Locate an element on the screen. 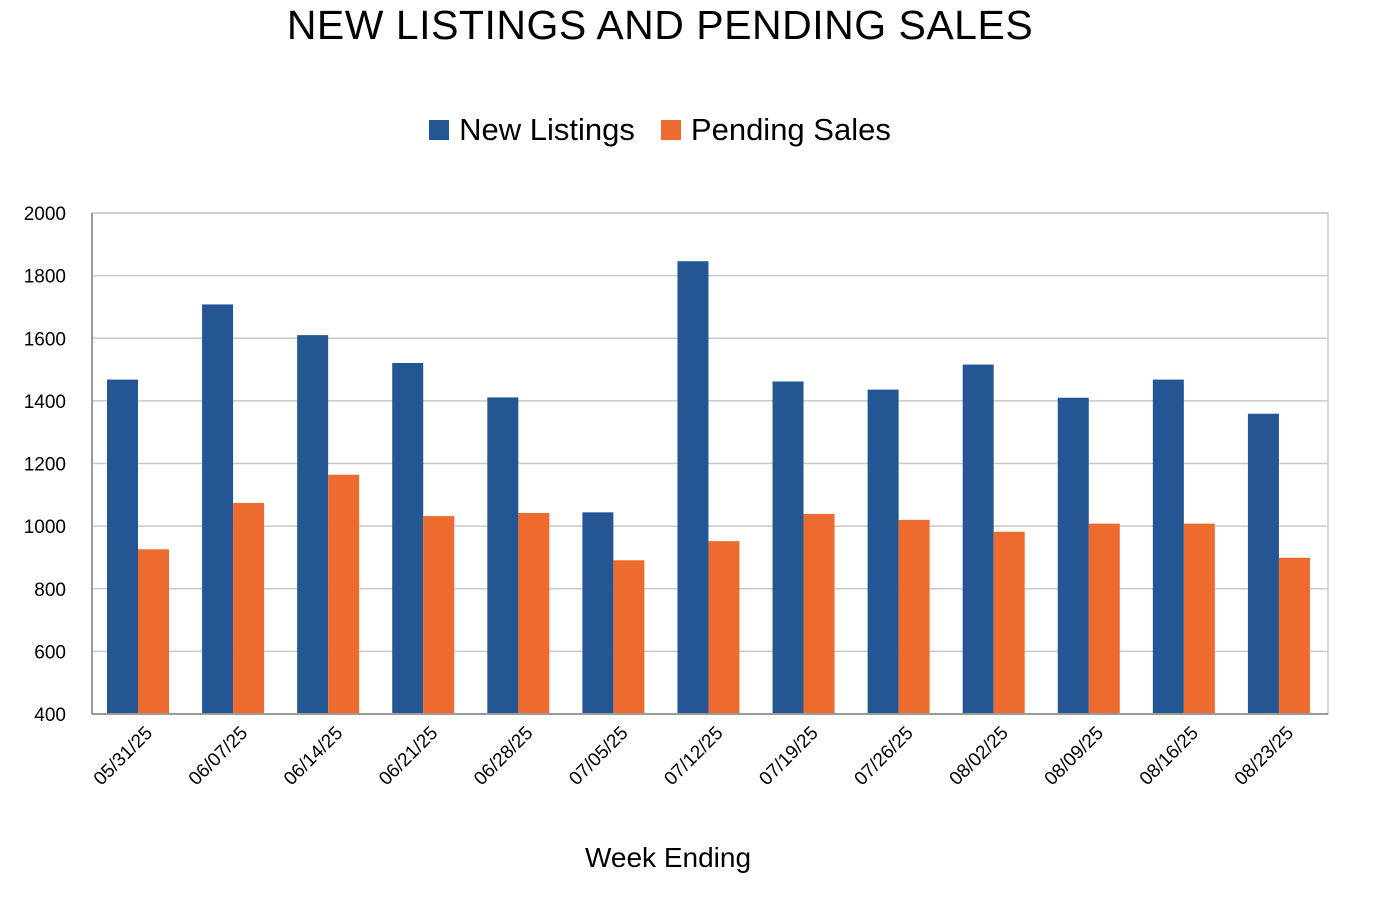 This screenshot has width=1380, height=900. x-axis-title: Week Ending is located at coordinates (668, 857).